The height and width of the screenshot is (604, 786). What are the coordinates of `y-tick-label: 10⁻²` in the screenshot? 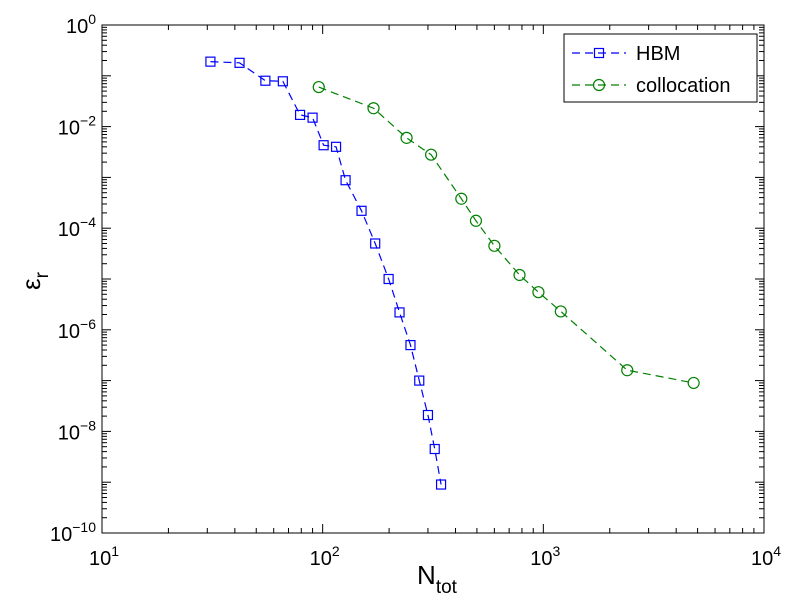 It's located at (77, 126).